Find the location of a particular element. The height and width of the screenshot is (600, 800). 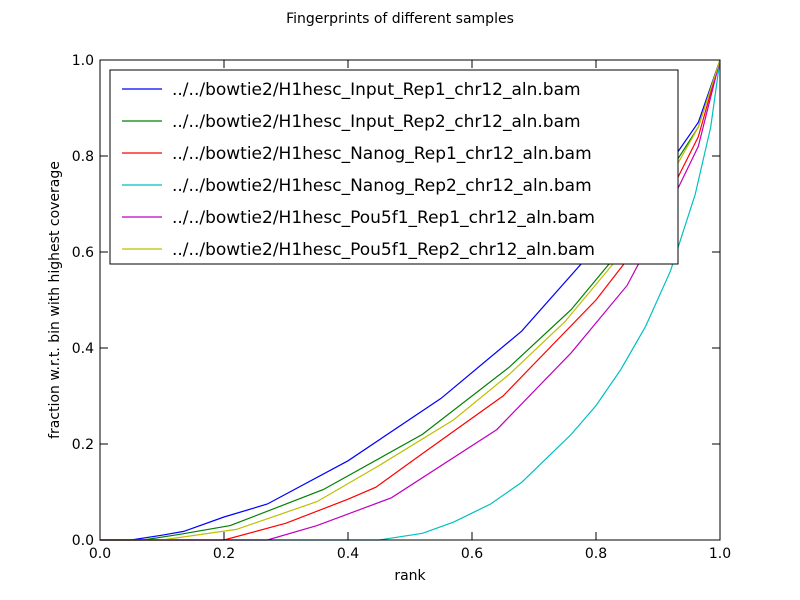

y-tick-label: 0.8 is located at coordinates (83, 157).